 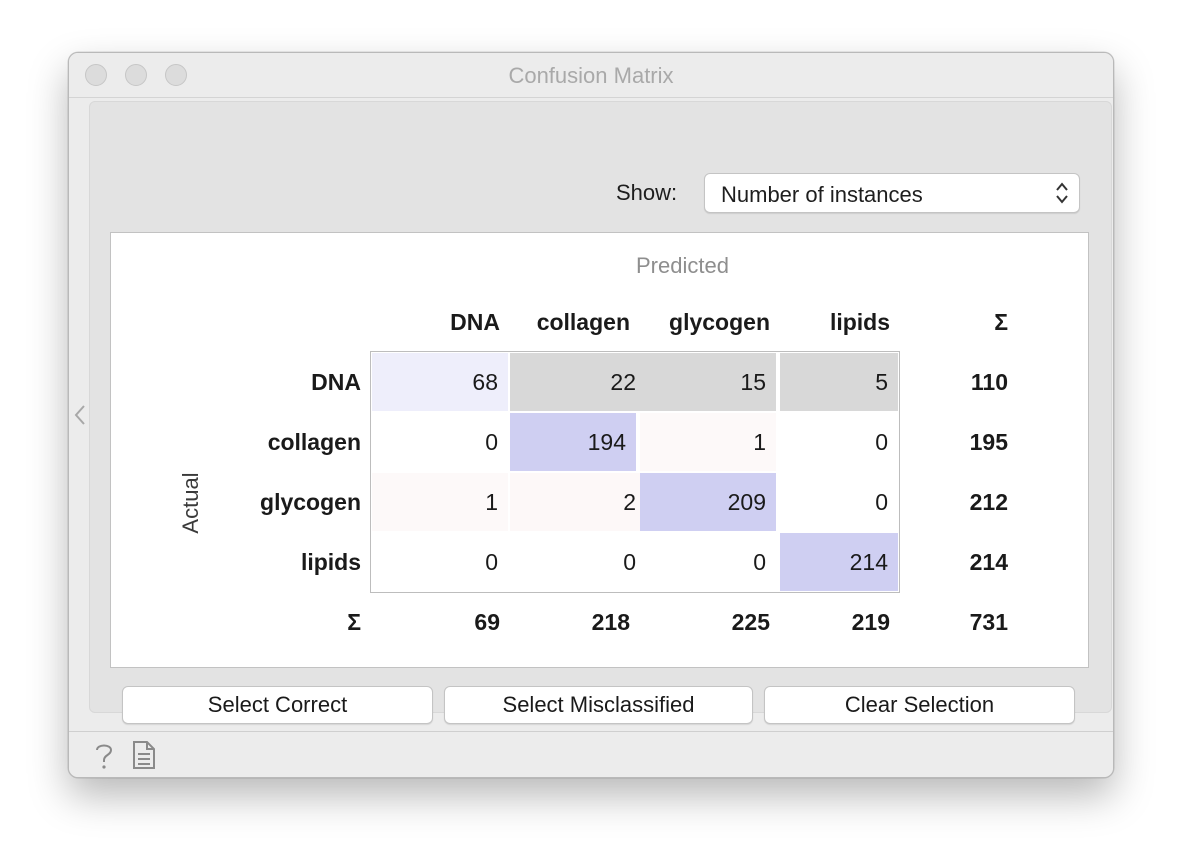 What do you see at coordinates (578, 382) in the screenshot?
I see `matrix-cell: 22` at bounding box center [578, 382].